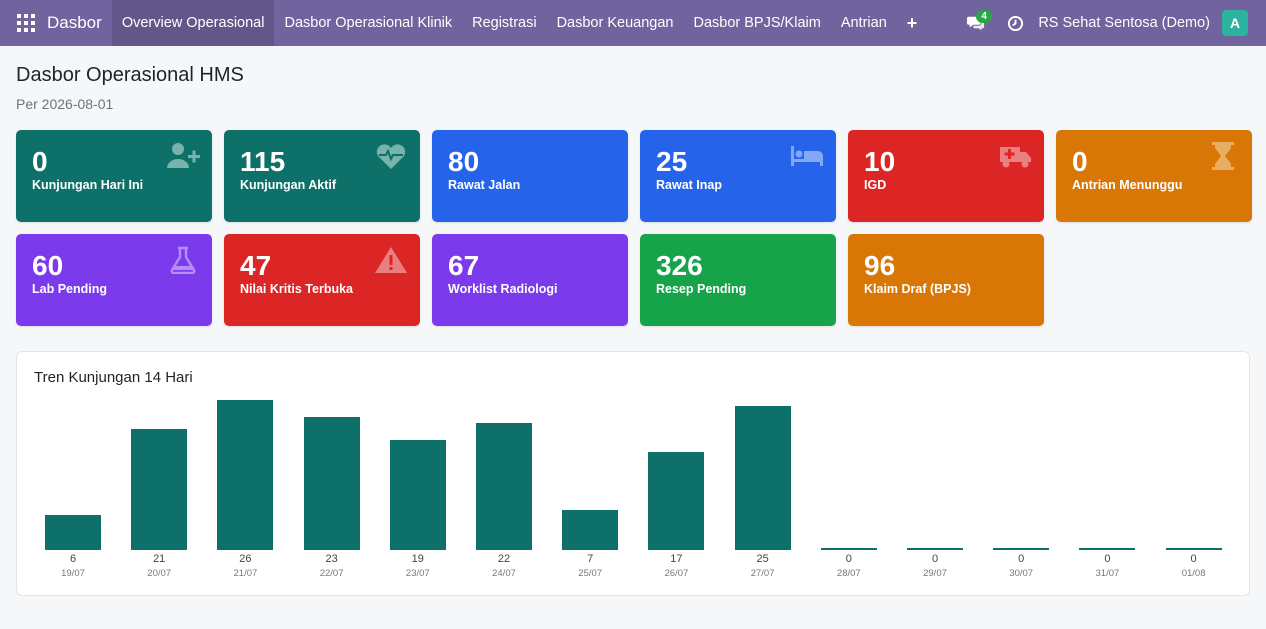 The image size is (1266, 629). Describe the element at coordinates (590, 573) in the screenshot. I see `bar-date-label: 25/07` at that location.